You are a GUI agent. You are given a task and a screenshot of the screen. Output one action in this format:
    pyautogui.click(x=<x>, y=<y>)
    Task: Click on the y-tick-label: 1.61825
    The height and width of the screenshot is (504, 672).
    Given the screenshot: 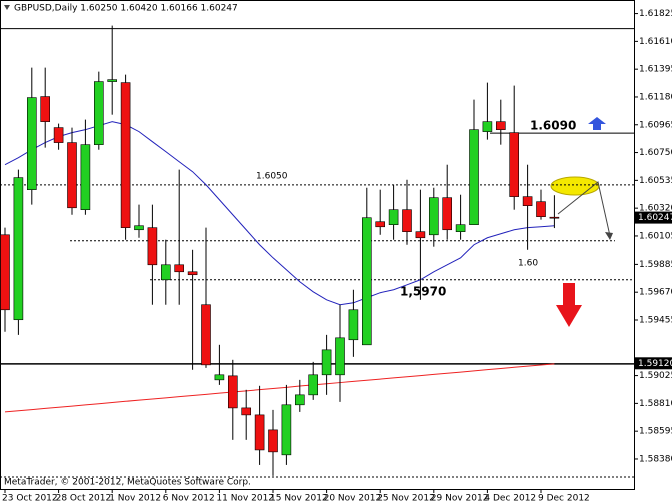 What is the action you would take?
    pyautogui.click(x=655, y=14)
    